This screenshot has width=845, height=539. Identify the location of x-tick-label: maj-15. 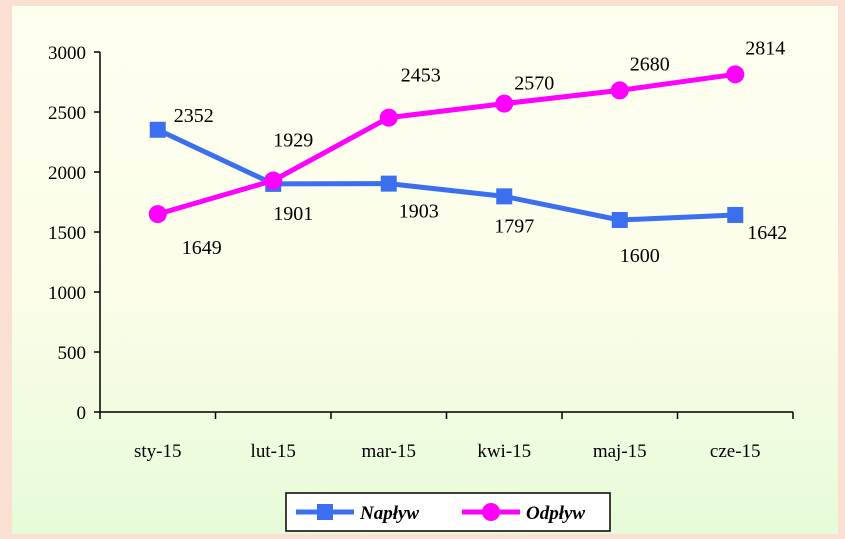
(620, 451).